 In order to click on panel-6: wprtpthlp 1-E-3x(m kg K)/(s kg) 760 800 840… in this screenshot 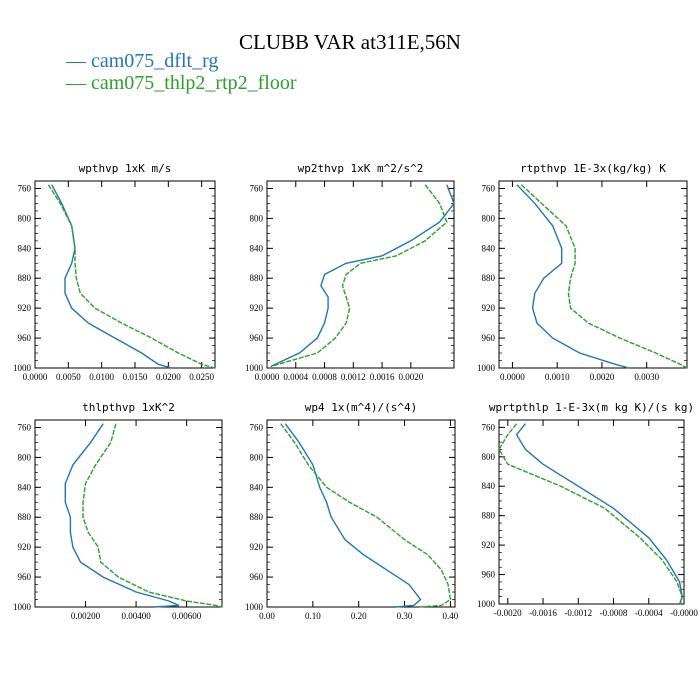, I will do `click(587, 509)`.